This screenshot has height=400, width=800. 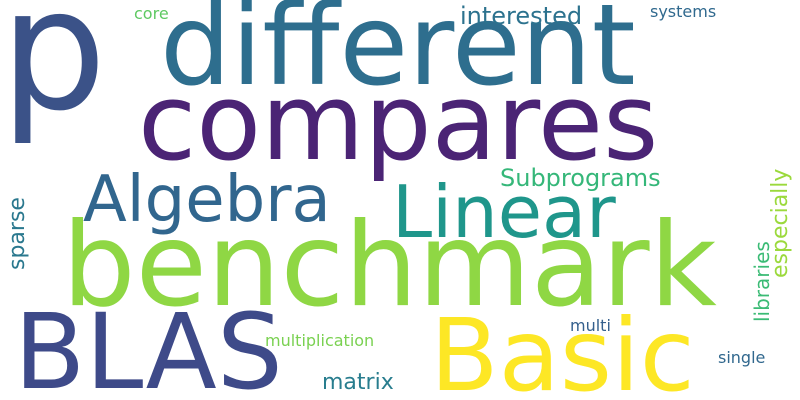 I want to click on word-multi: multi, so click(x=590, y=325).